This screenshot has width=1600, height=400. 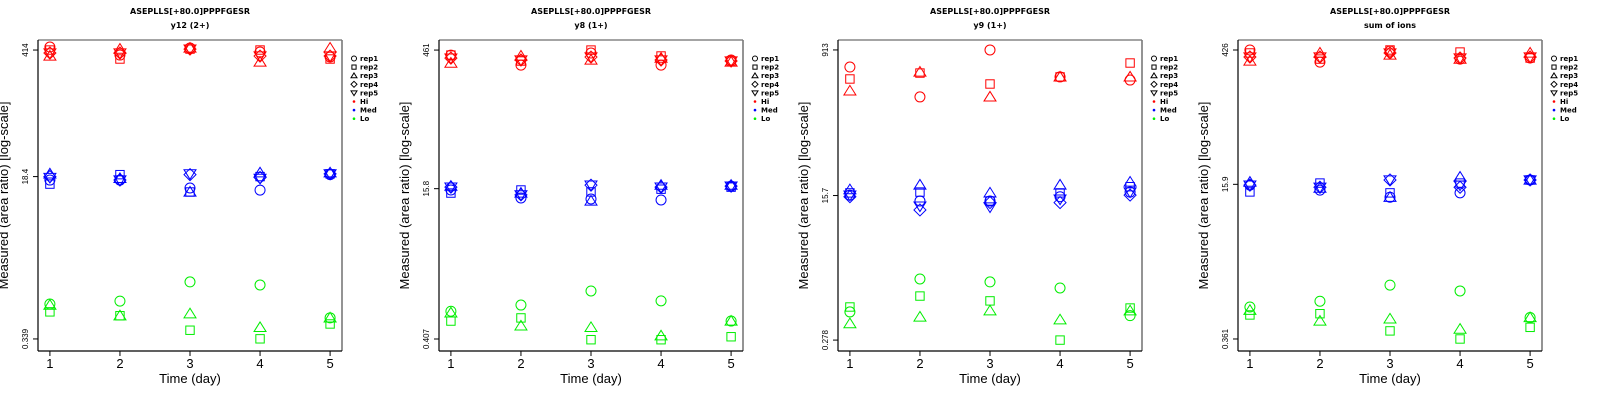 What do you see at coordinates (50, 50) in the screenshot?
I see `point-hi-rep2-day1` at bounding box center [50, 50].